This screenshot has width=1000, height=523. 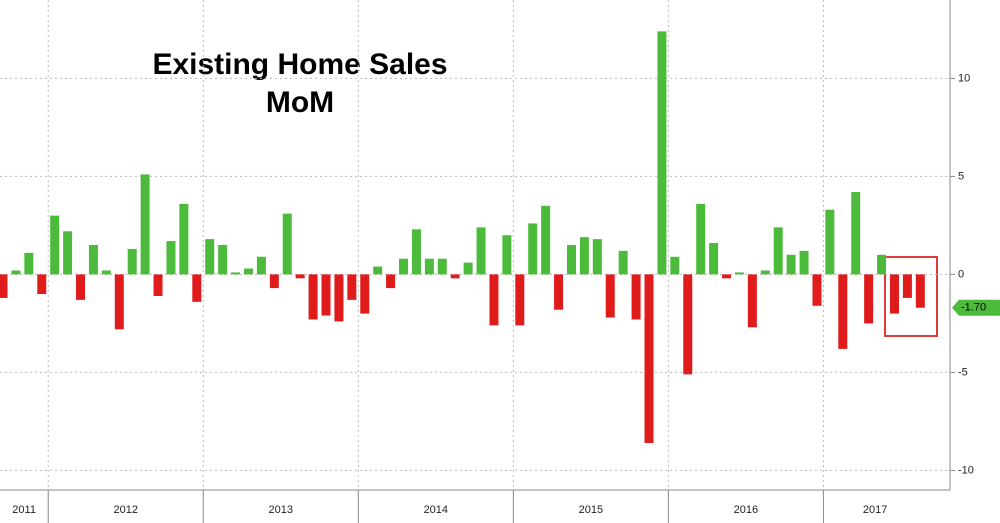 What do you see at coordinates (966, 470) in the screenshot?
I see `y-tick-label: -10` at bounding box center [966, 470].